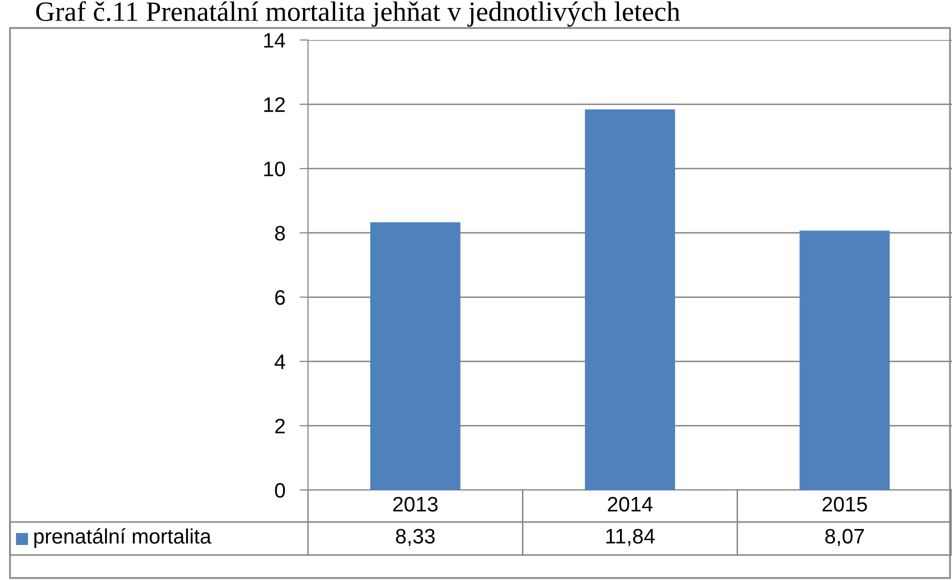 This screenshot has width=952, height=580. I want to click on x-tick-label: 2015, so click(844, 504).